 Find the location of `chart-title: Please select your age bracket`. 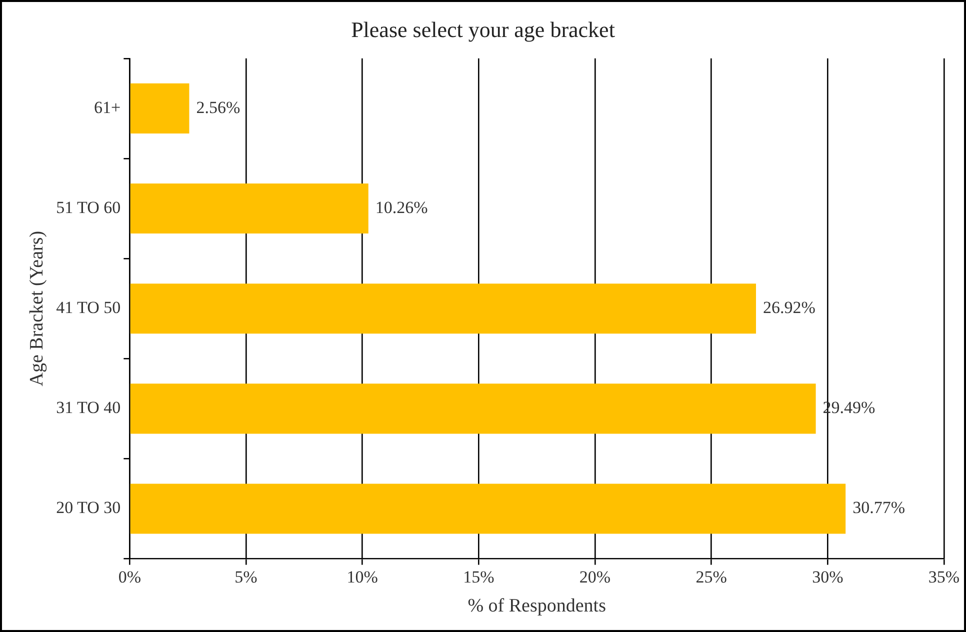

chart-title: Please select your age bracket is located at coordinates (483, 29).